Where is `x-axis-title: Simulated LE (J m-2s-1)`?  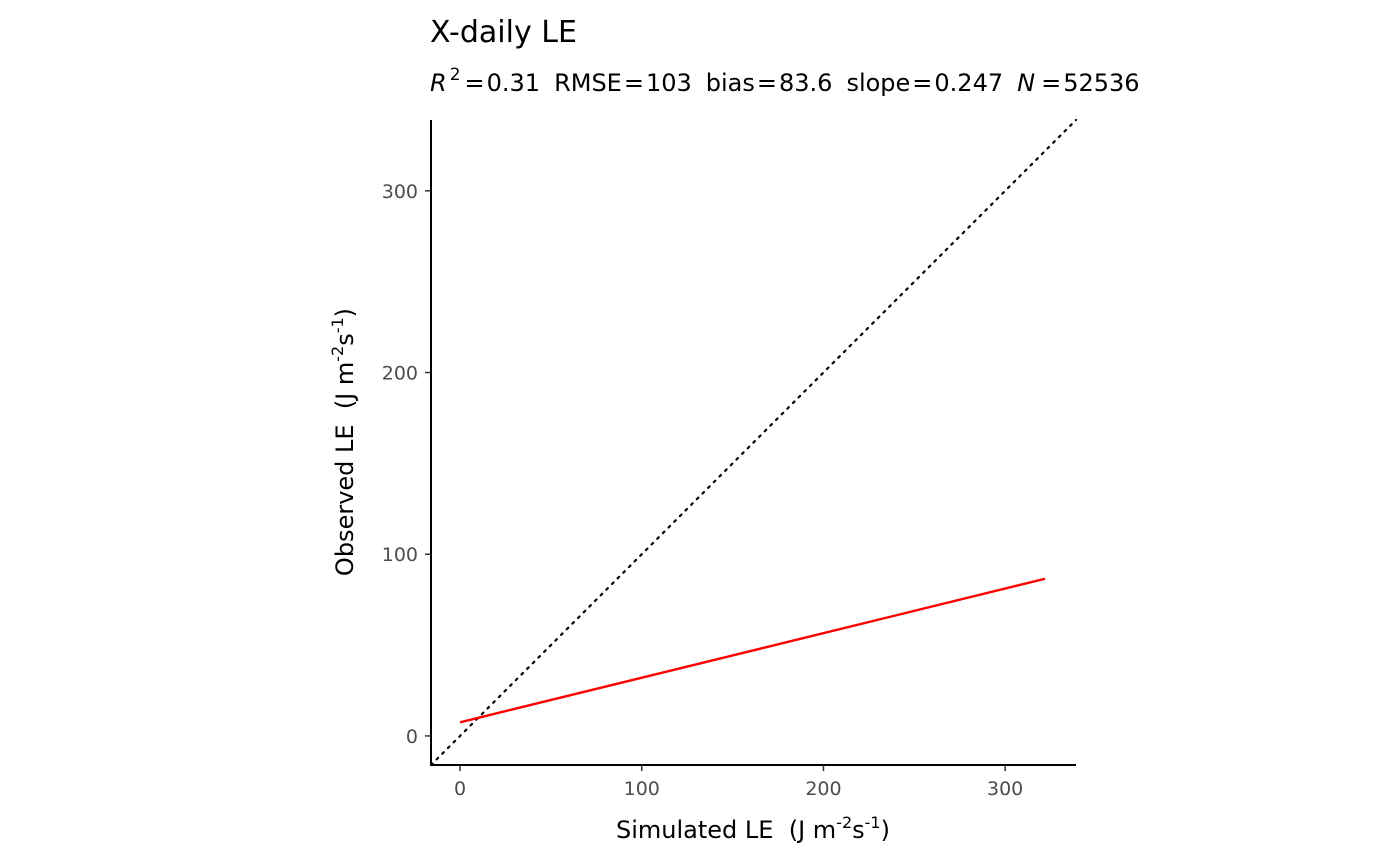 x-axis-title: Simulated LE (J m-2s-1) is located at coordinates (753, 828).